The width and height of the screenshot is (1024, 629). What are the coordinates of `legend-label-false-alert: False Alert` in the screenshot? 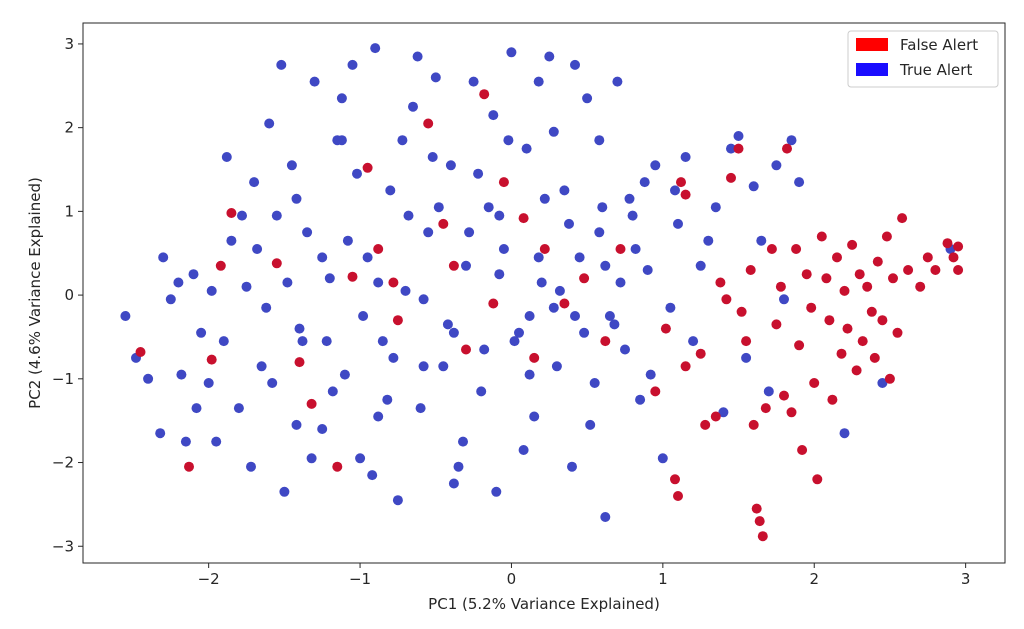 It's located at (939, 45).